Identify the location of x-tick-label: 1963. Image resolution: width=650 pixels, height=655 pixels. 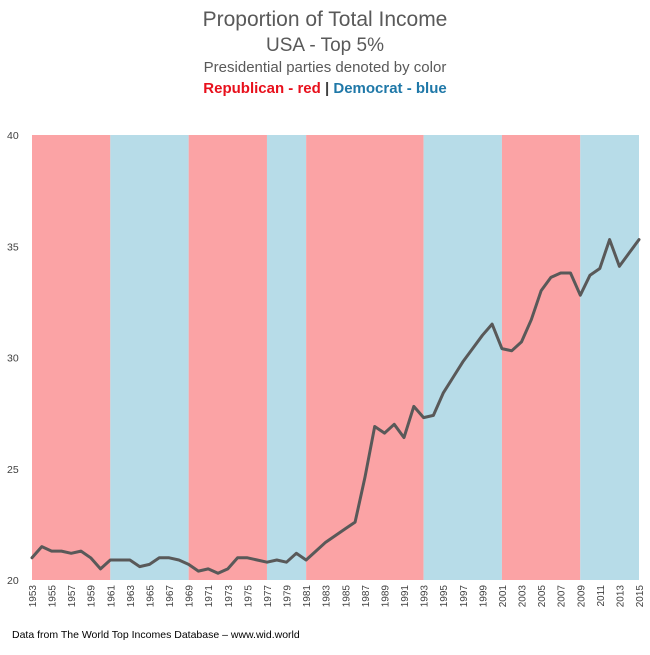
(131, 596).